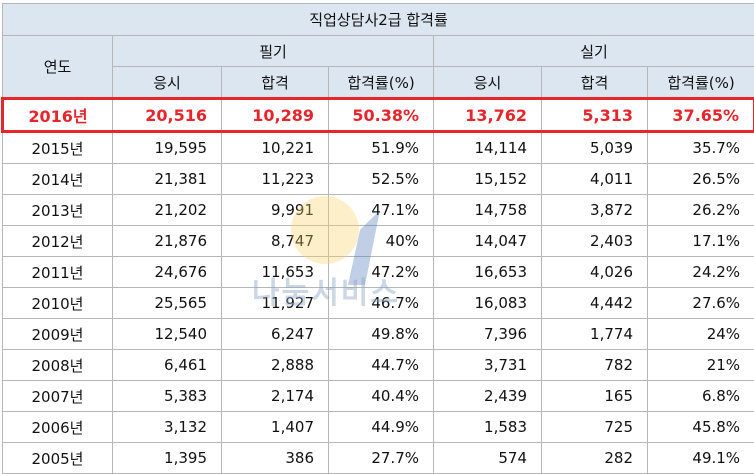  What do you see at coordinates (701, 272) in the screenshot?
I see `practical-rate-cell: 24.2%` at bounding box center [701, 272].